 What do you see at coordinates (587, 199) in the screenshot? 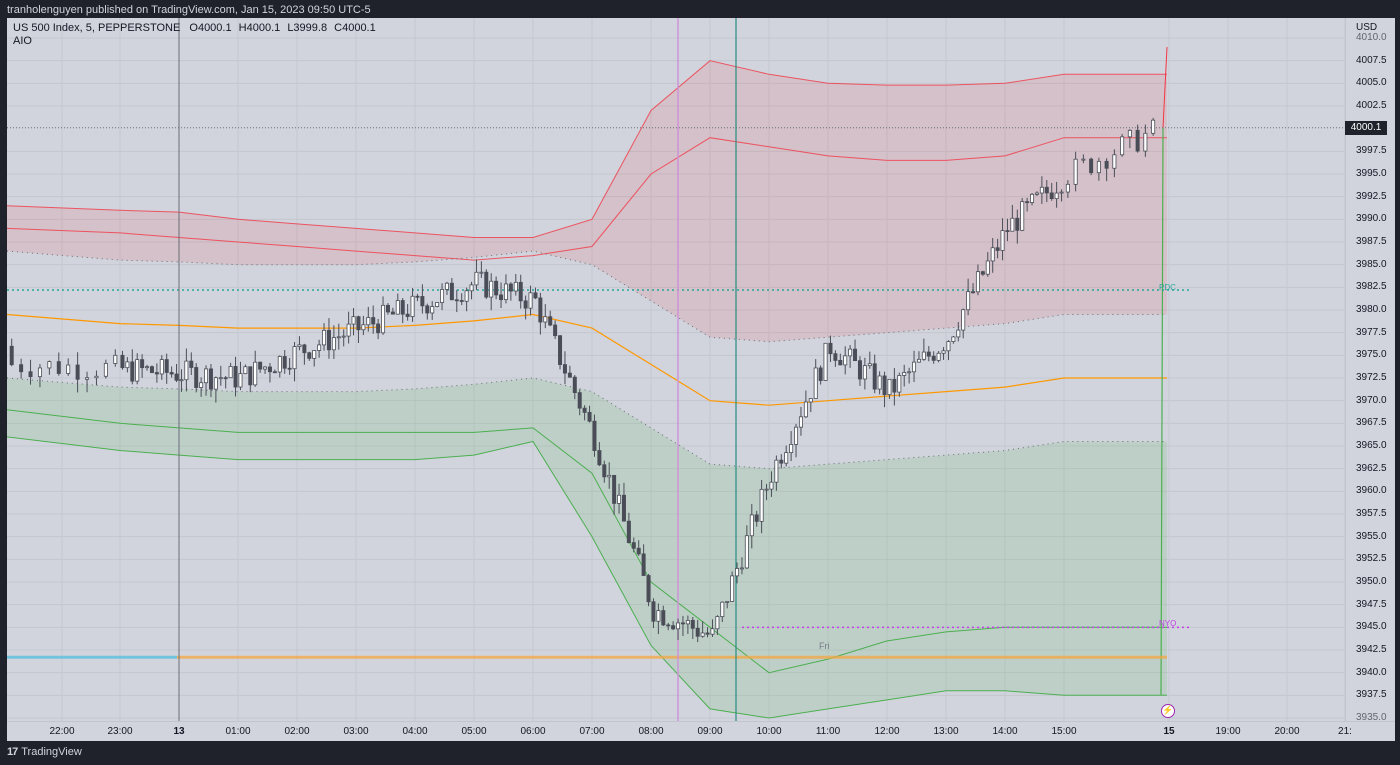
I see `upper-band-1-line` at bounding box center [587, 199].